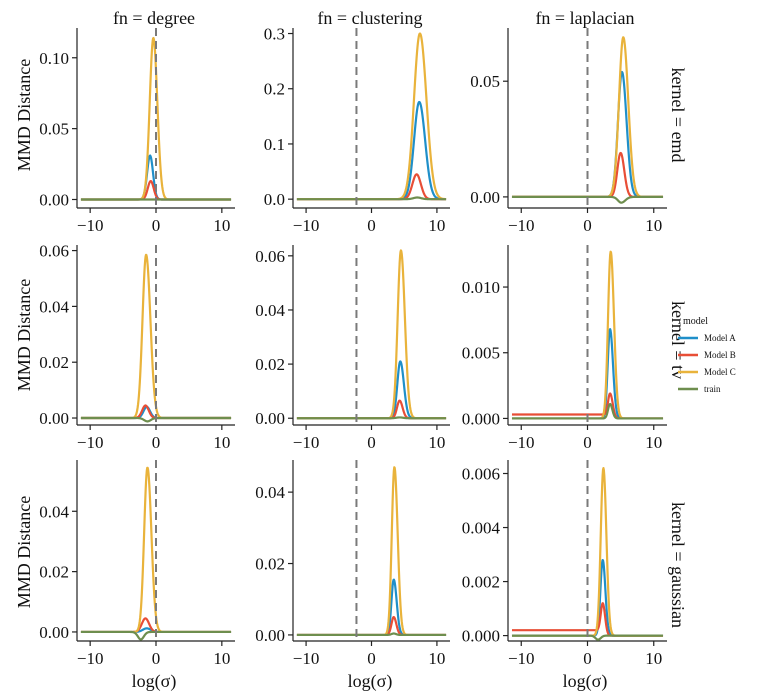 This screenshot has height=695, width=761. I want to click on legend-title: model, so click(695, 321).